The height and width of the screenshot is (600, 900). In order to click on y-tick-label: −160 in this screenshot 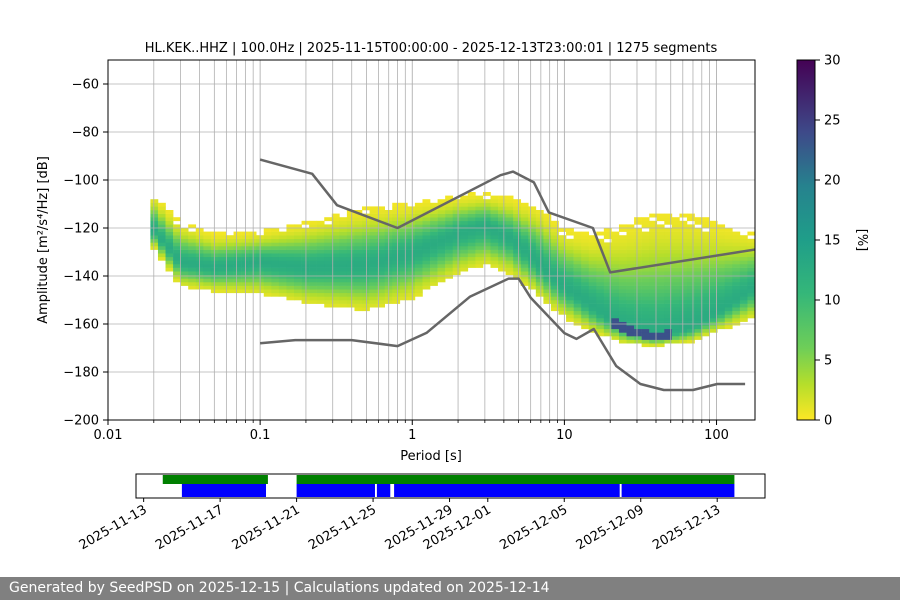, I will do `click(81, 325)`.